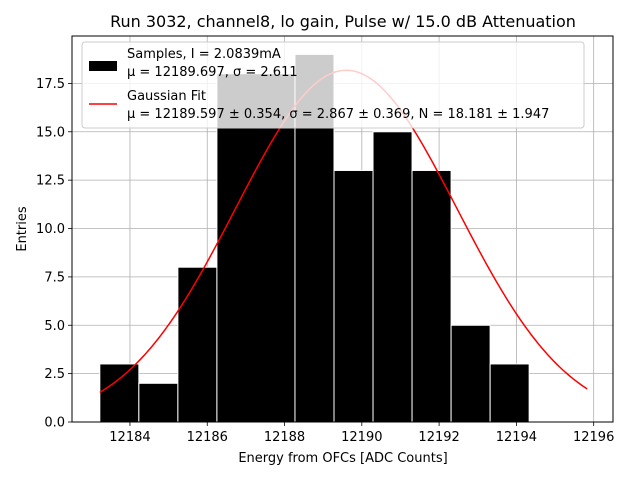 This screenshot has height=480, width=640. I want to click on x-tick-label: 12186, so click(207, 437).